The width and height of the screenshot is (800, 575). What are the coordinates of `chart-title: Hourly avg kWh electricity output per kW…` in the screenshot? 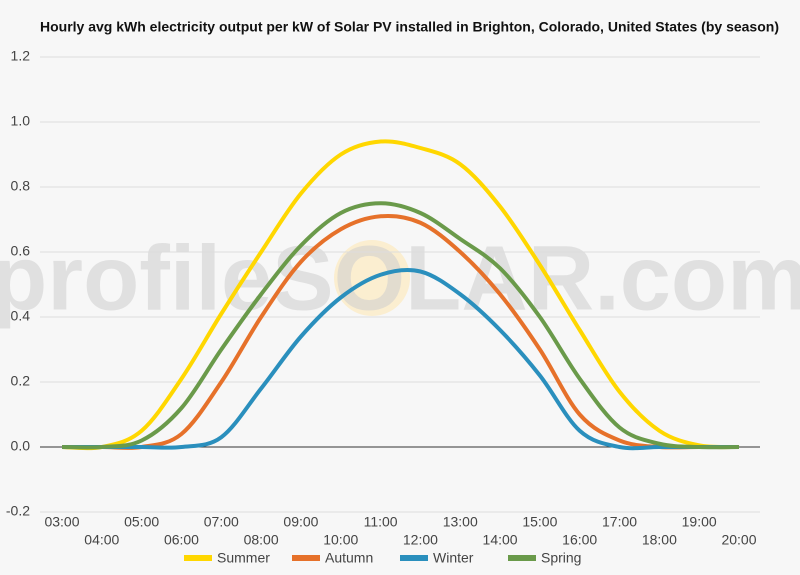 It's located at (409, 27).